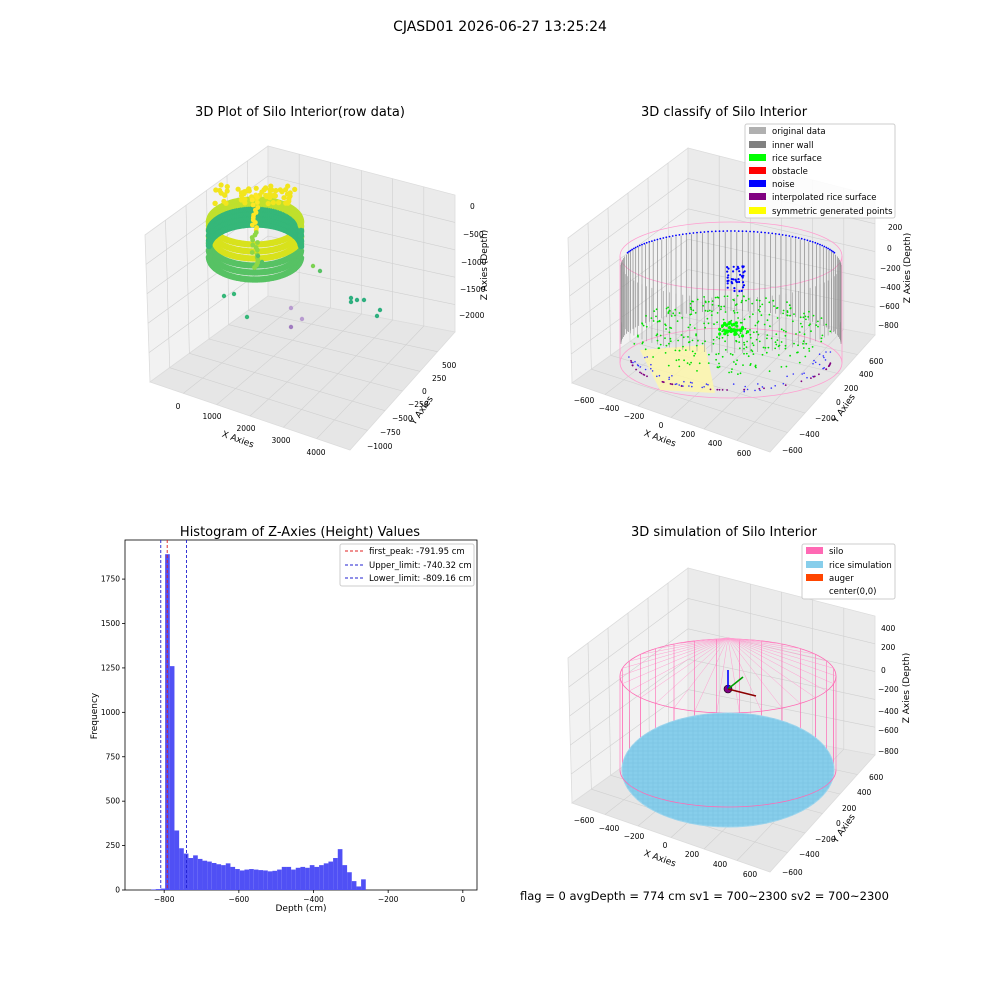  Describe the element at coordinates (890, 268) in the screenshot. I see `classify-z-tick: −200` at that location.